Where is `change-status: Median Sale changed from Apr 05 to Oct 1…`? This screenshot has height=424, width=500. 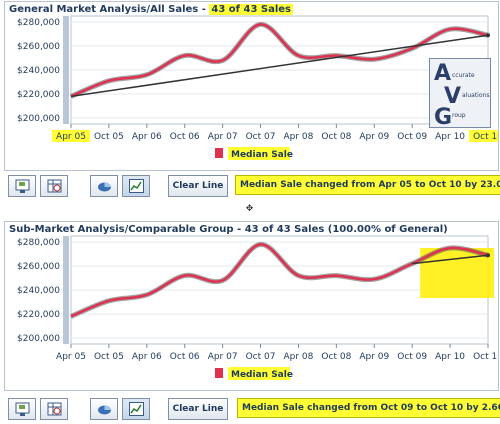
change-status: Median Sale changed from Apr 05 to Oct 1… is located at coordinates (367, 185).